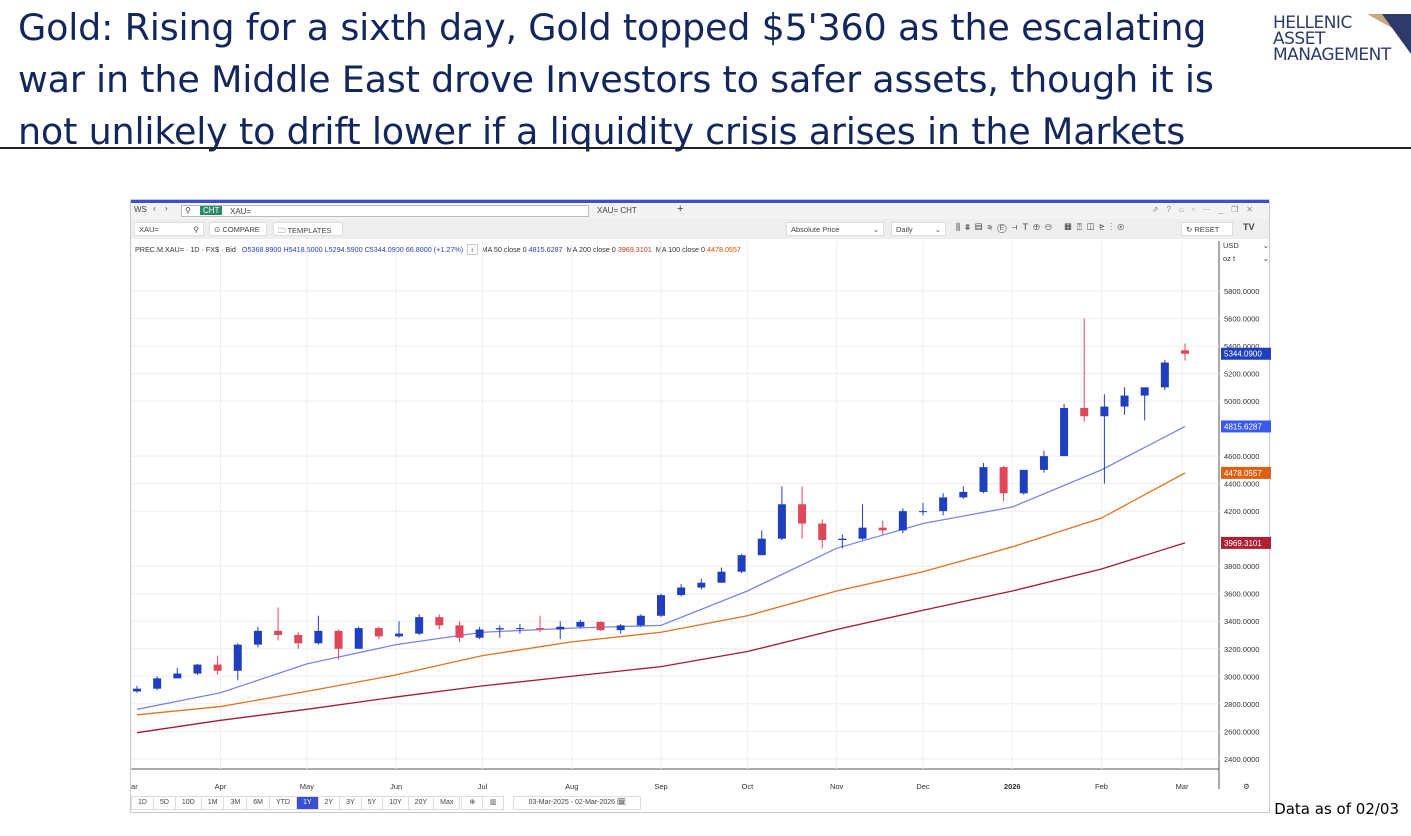 The width and height of the screenshot is (1411, 836). What do you see at coordinates (680, 209) in the screenshot?
I see `add-tab-button: +` at bounding box center [680, 209].